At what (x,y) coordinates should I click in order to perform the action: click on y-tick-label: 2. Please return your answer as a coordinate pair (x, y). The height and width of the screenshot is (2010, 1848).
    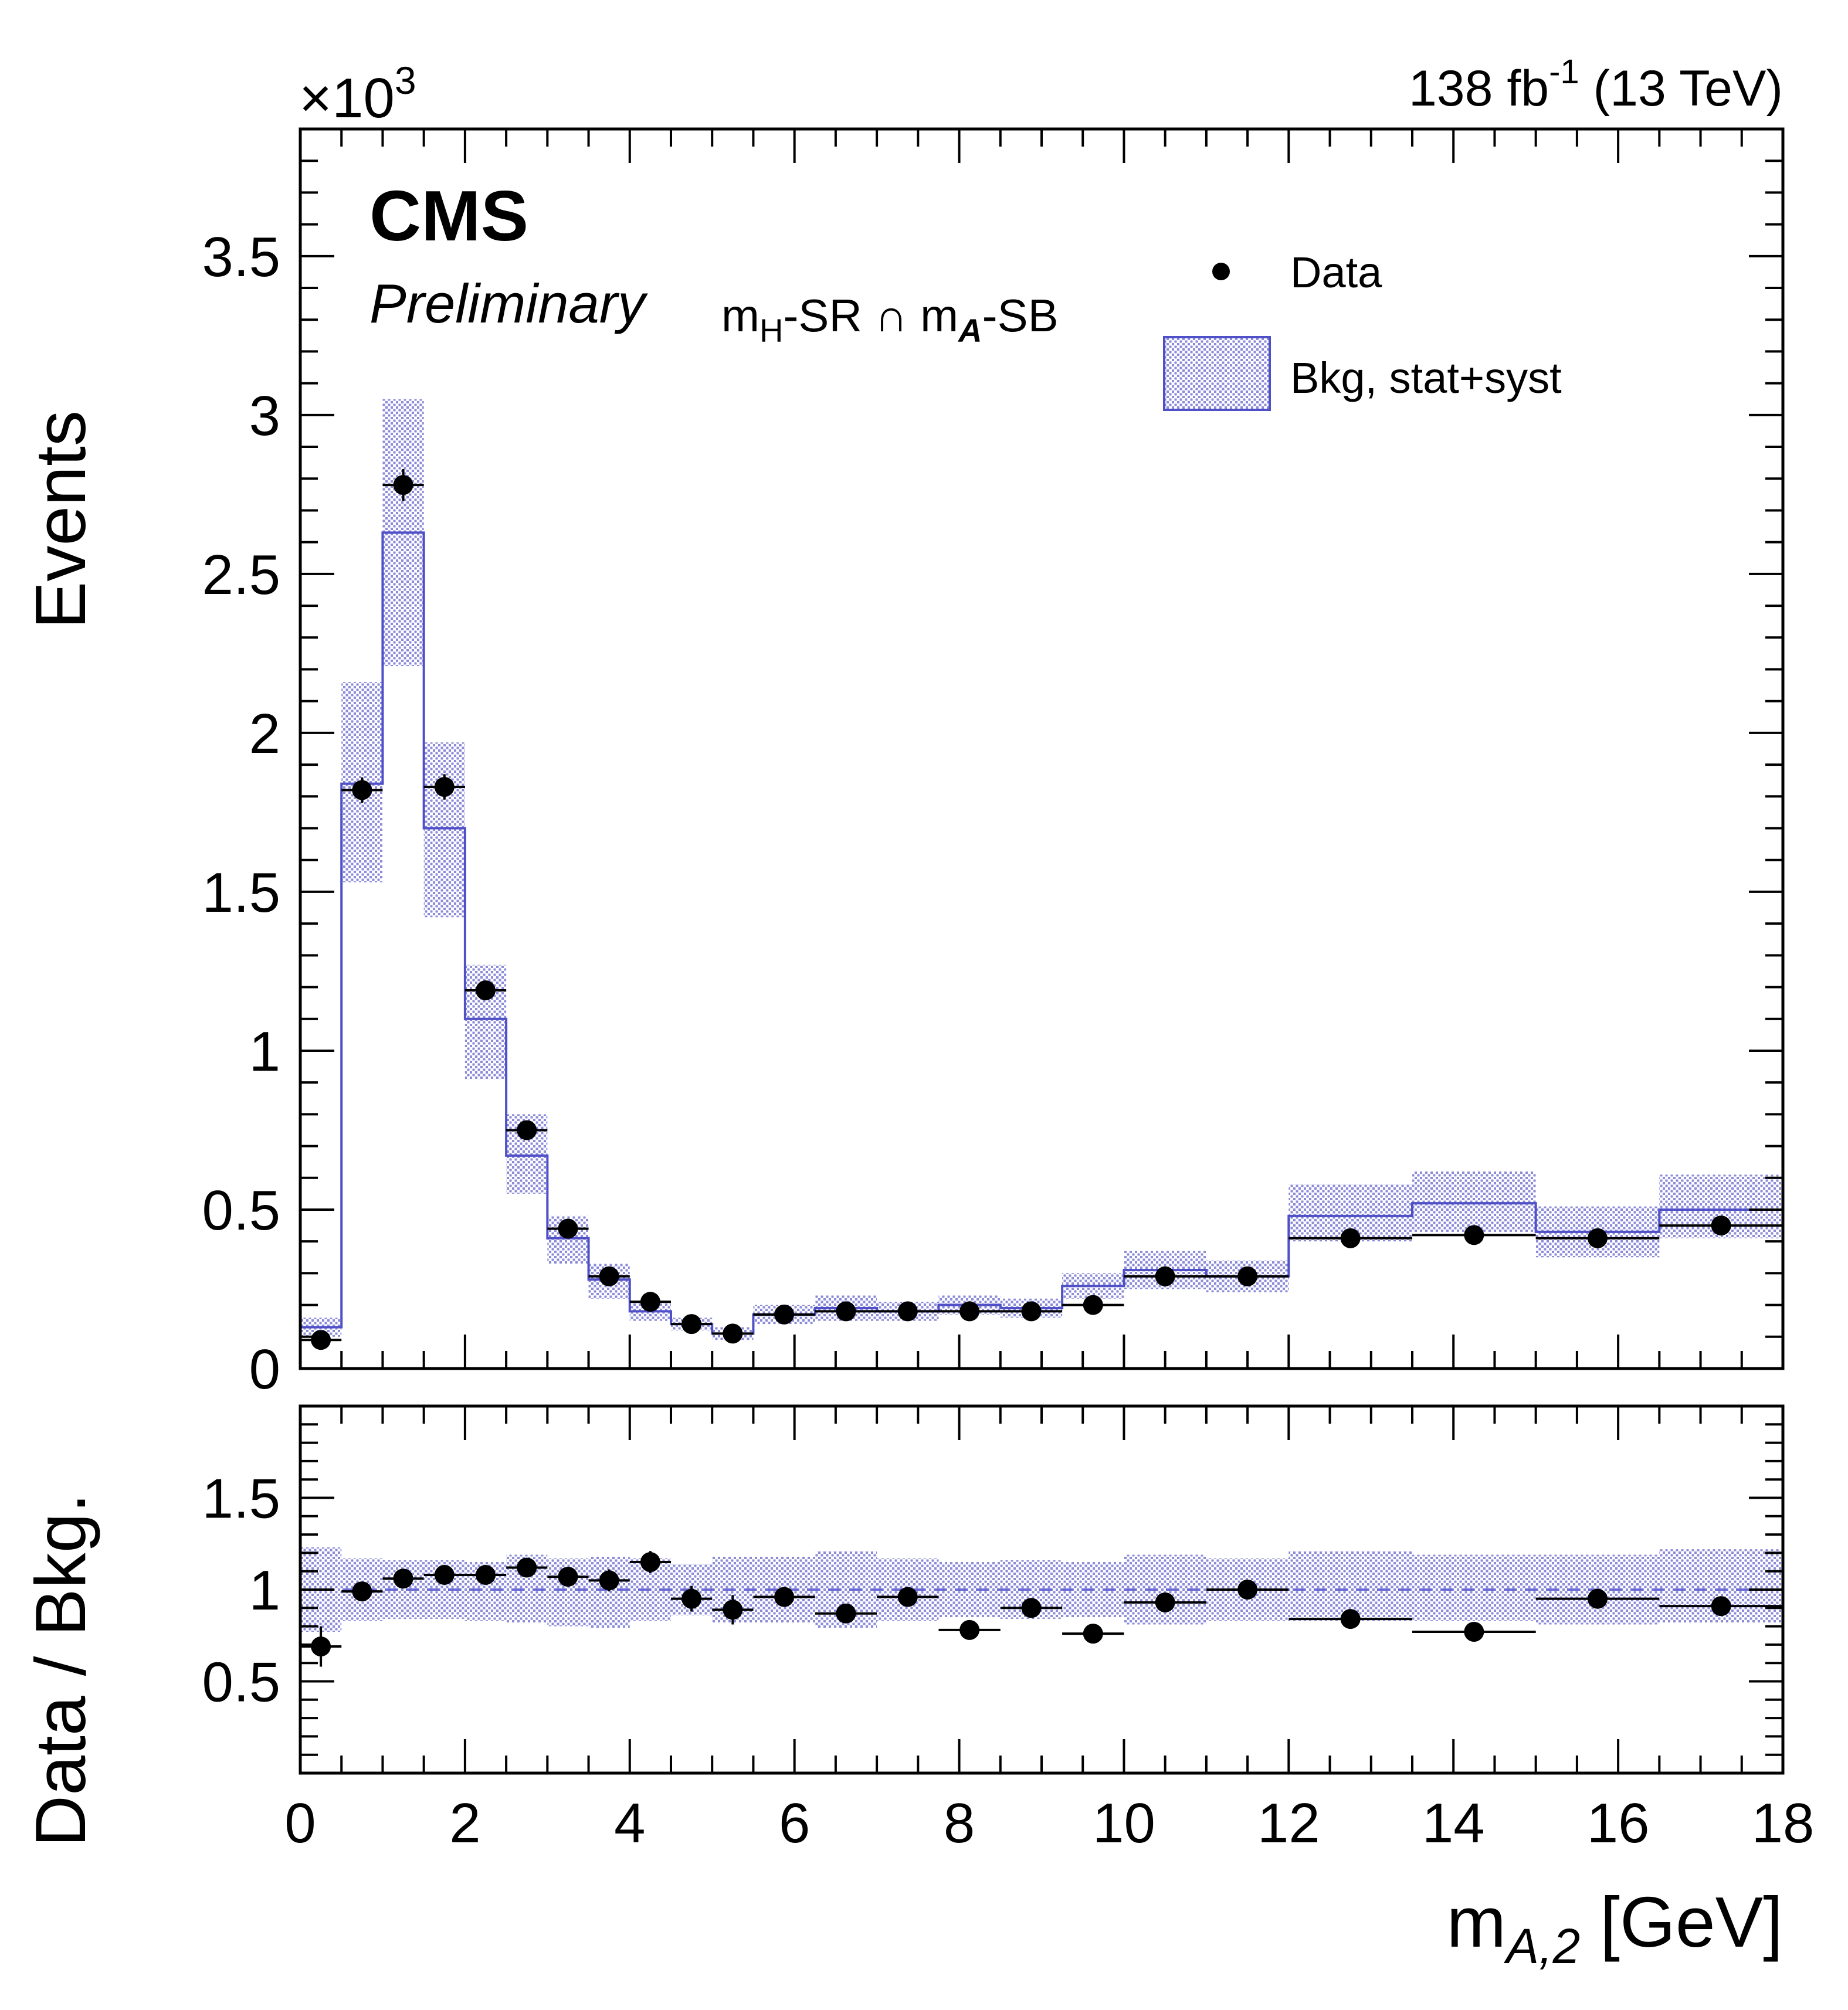
    Looking at the image, I should click on (264, 733).